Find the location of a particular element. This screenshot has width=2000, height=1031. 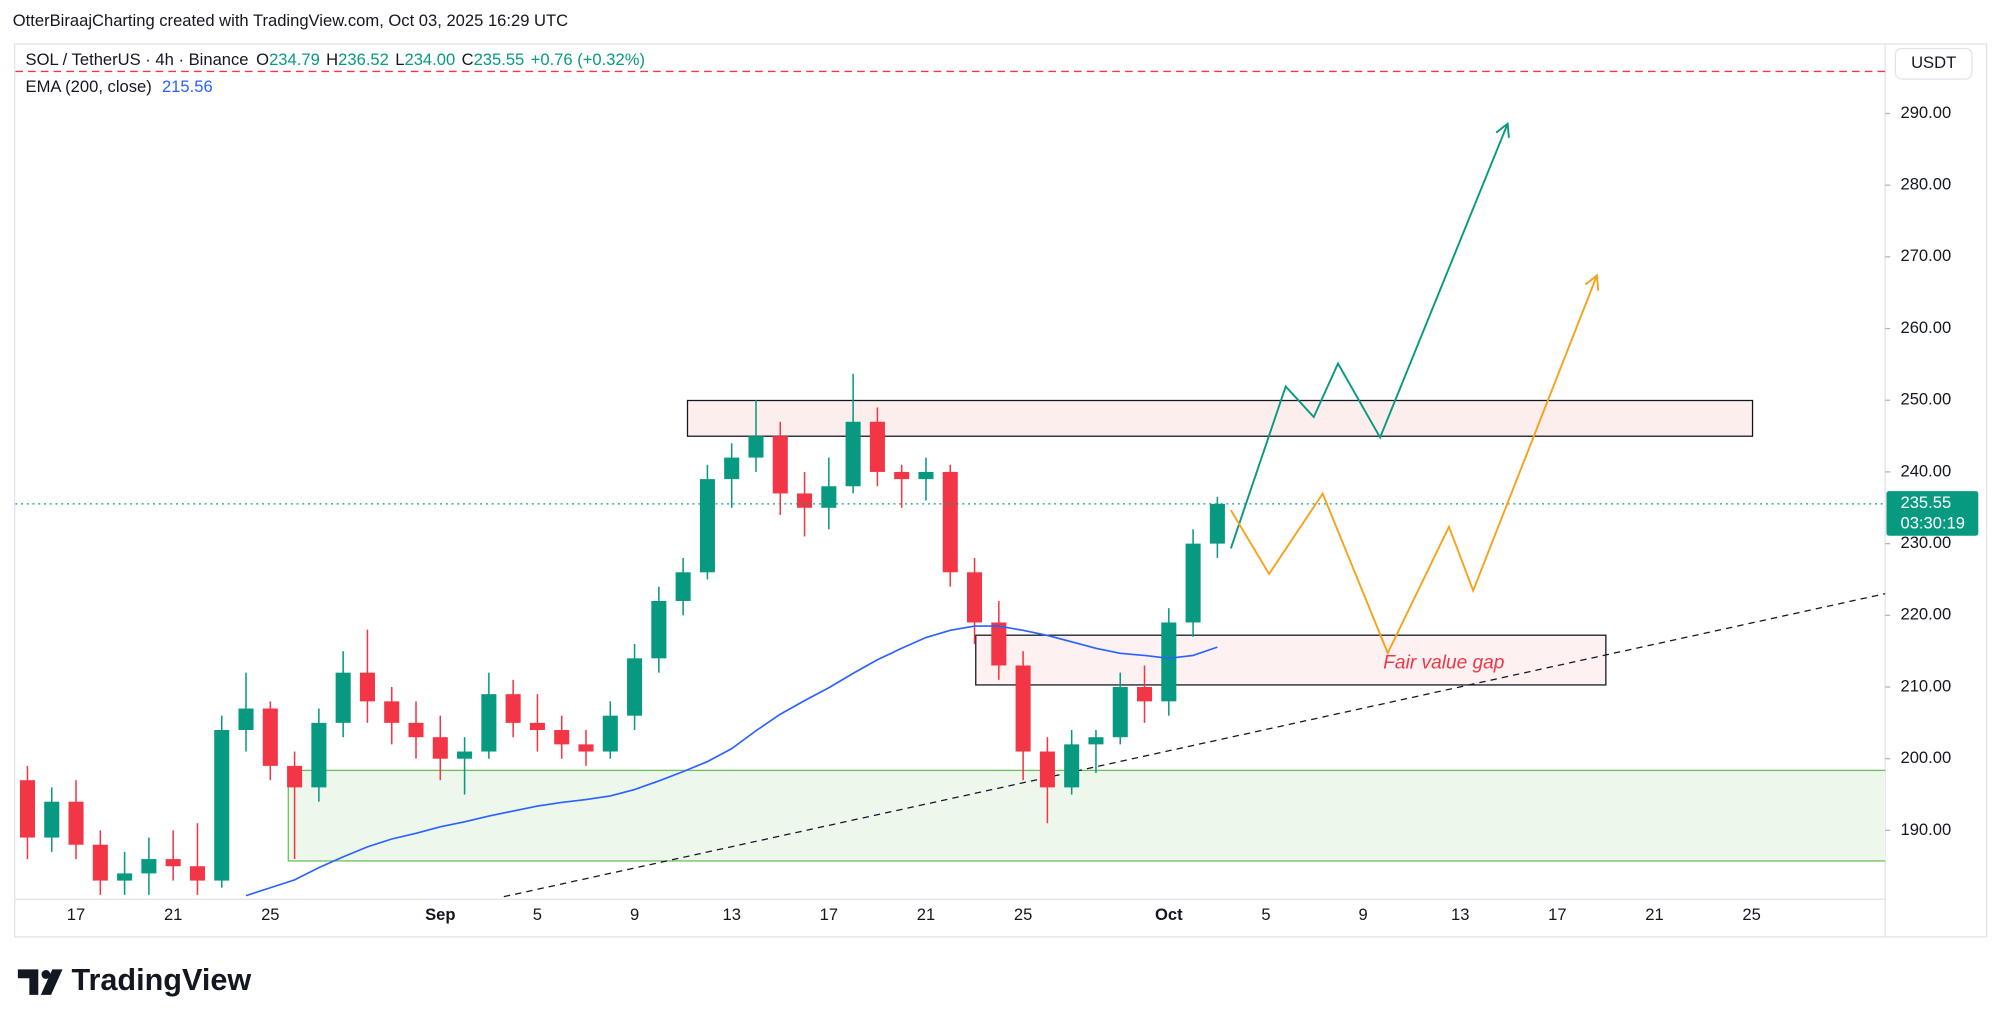

y-tick-label: 270.00 is located at coordinates (1925, 255).